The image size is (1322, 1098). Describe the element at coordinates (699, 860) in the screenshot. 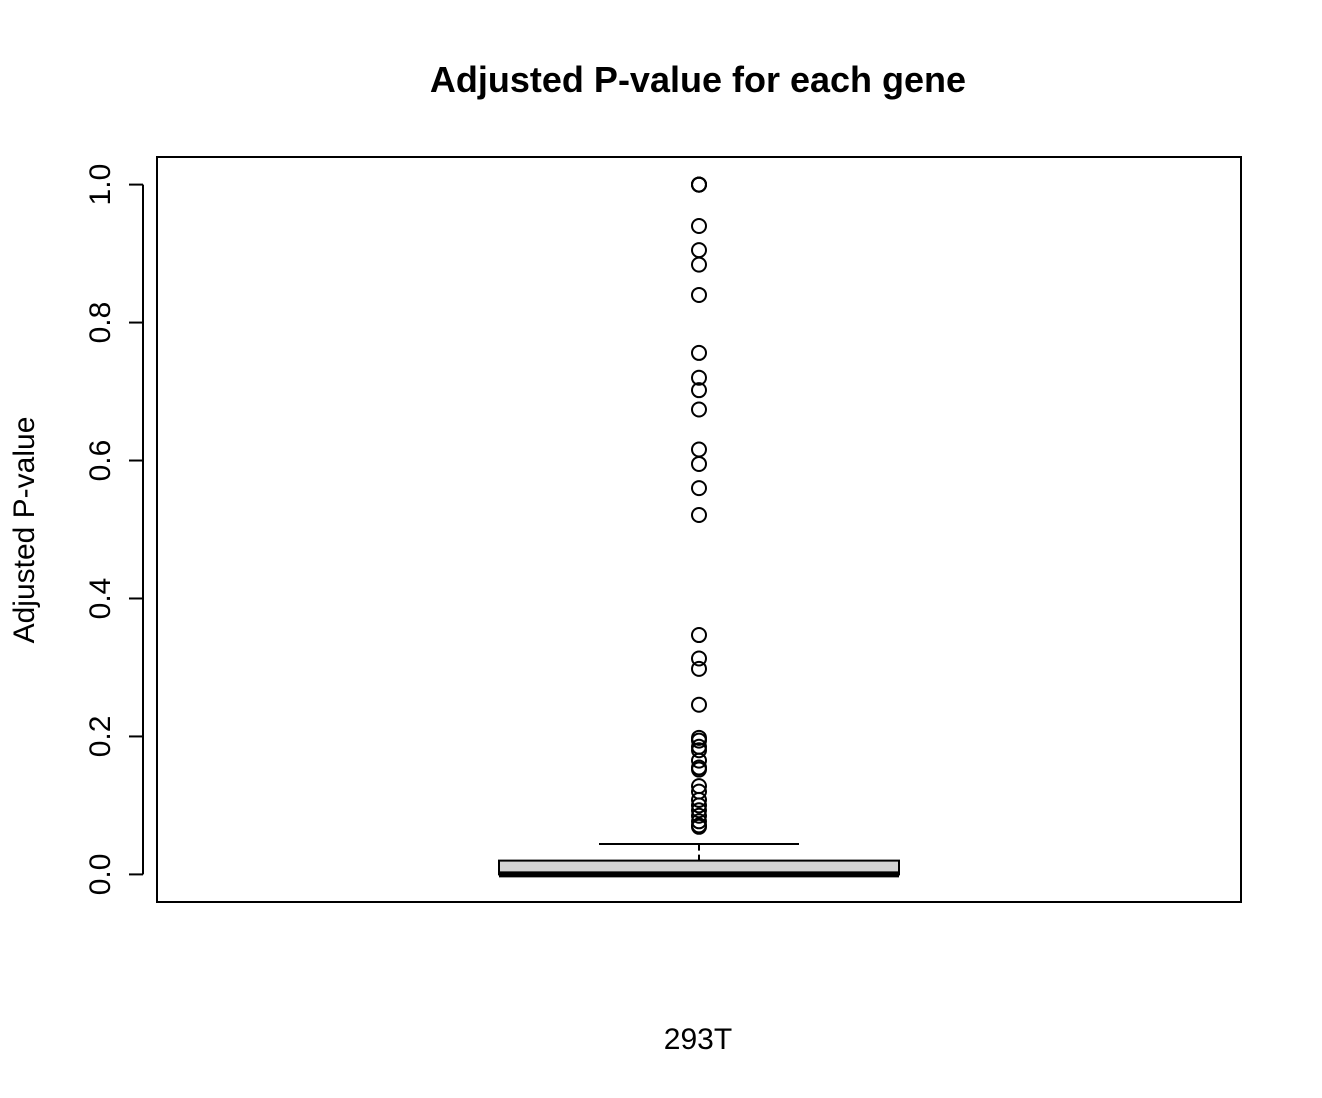

I see `box-group` at that location.